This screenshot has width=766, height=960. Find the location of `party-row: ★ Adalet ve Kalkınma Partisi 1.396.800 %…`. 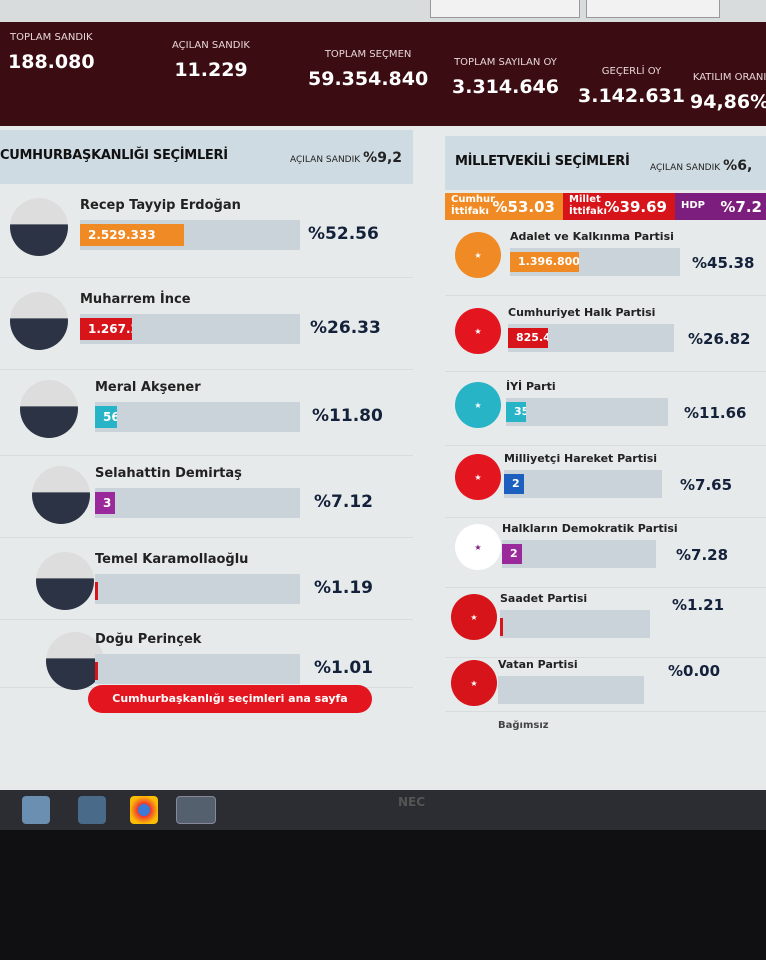

party-row: ★ Adalet ve Kalkınma Partisi 1.396.800 %… is located at coordinates (605, 260).